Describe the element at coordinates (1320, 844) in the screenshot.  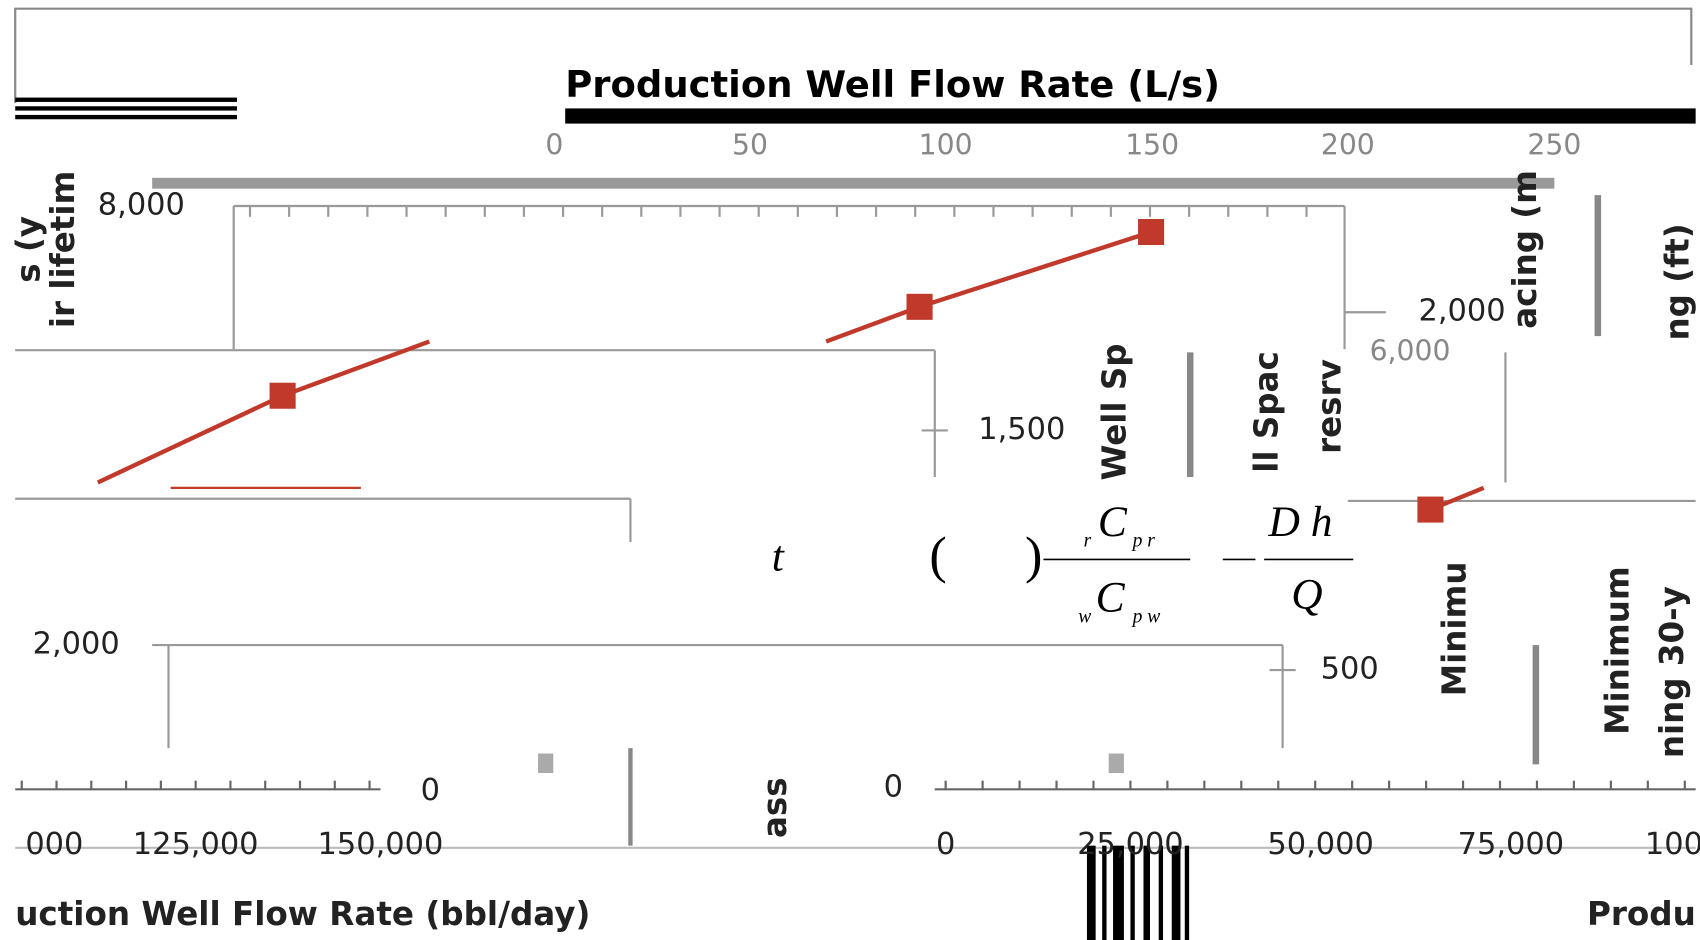
I see `x-tick-label: 50,000` at that location.